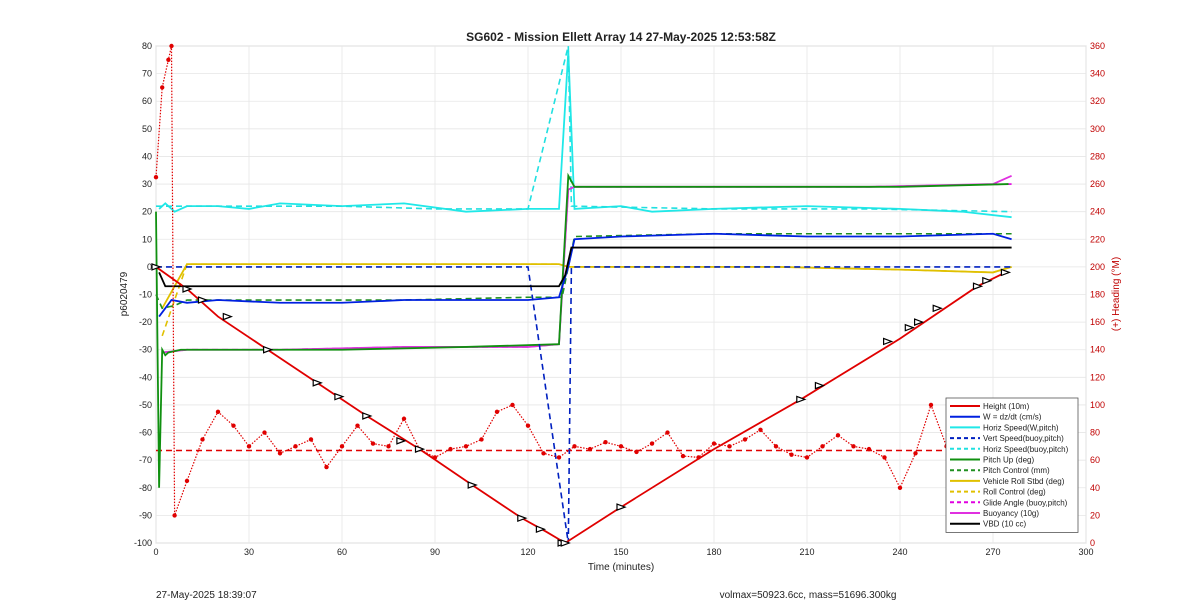 The height and width of the screenshot is (611, 1200). I want to click on y2-tick-label: 360, so click(1097, 46).